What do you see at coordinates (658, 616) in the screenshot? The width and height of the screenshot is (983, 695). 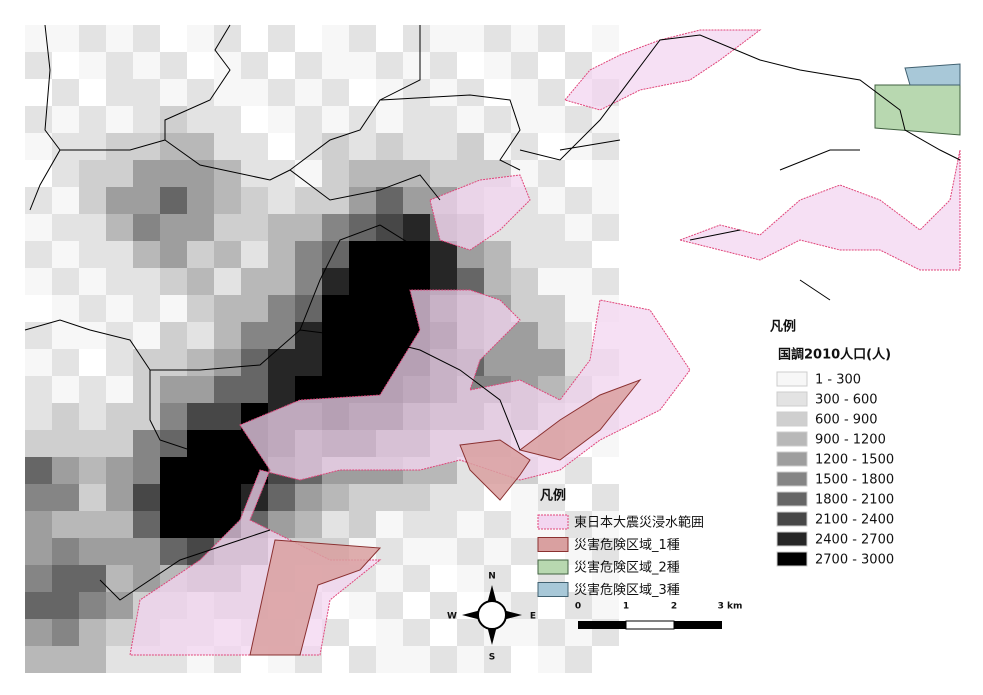 I see `scale-bar: 0 1 2 3 km` at bounding box center [658, 616].